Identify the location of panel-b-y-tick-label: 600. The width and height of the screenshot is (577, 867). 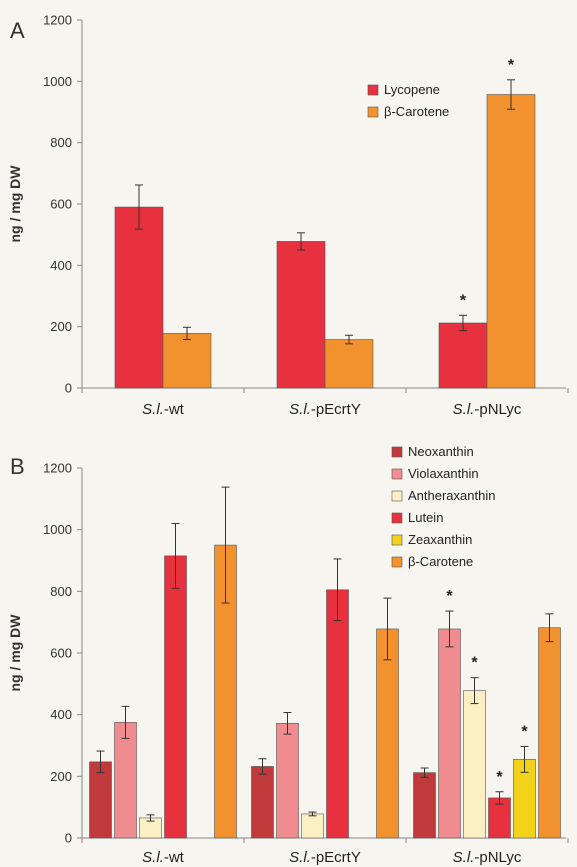
(61, 653).